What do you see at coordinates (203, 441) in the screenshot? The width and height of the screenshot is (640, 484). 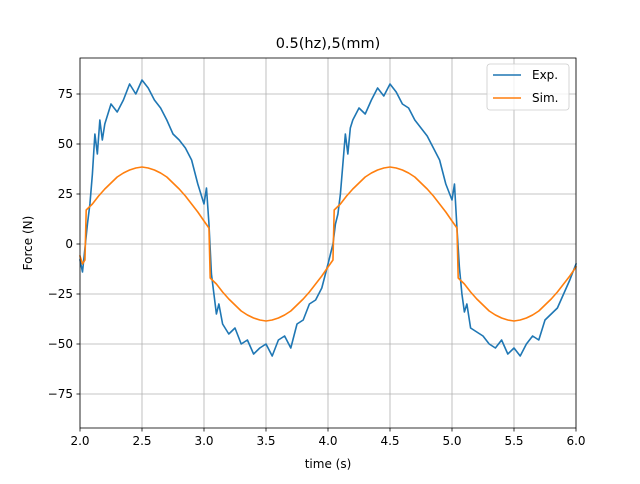 I see `x-tick-label: 3.0` at bounding box center [203, 441].